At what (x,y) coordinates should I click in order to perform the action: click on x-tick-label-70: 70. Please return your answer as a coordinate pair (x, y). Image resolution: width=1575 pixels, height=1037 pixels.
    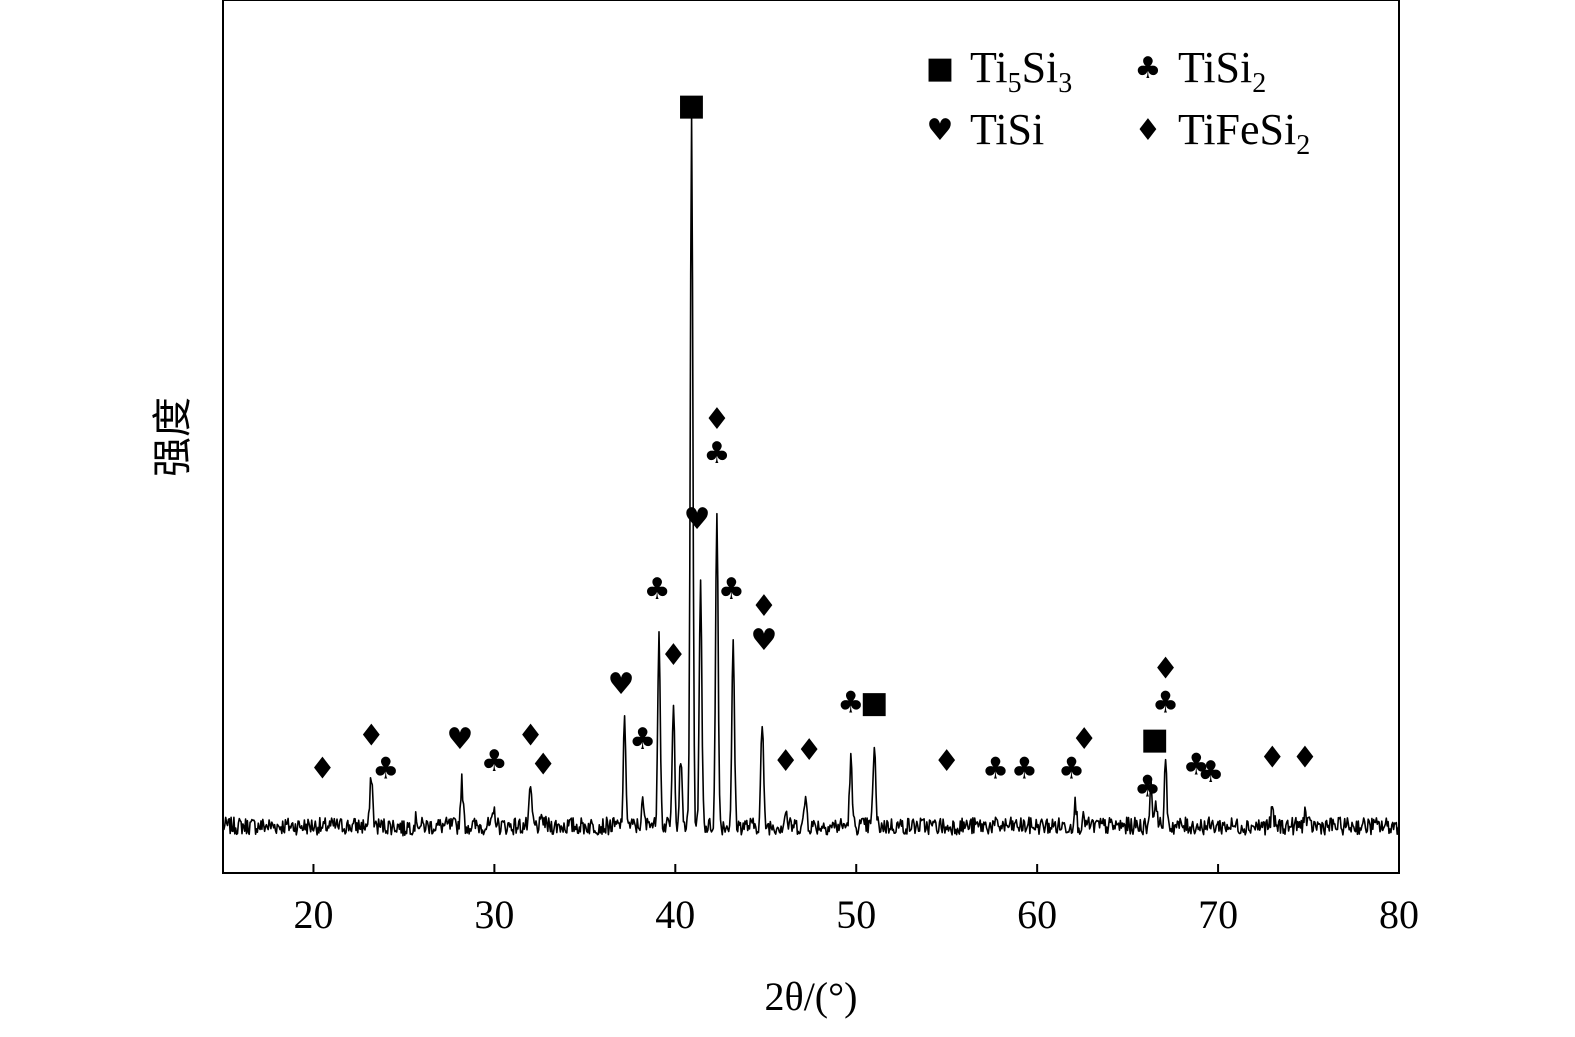
    Looking at the image, I should click on (1218, 914).